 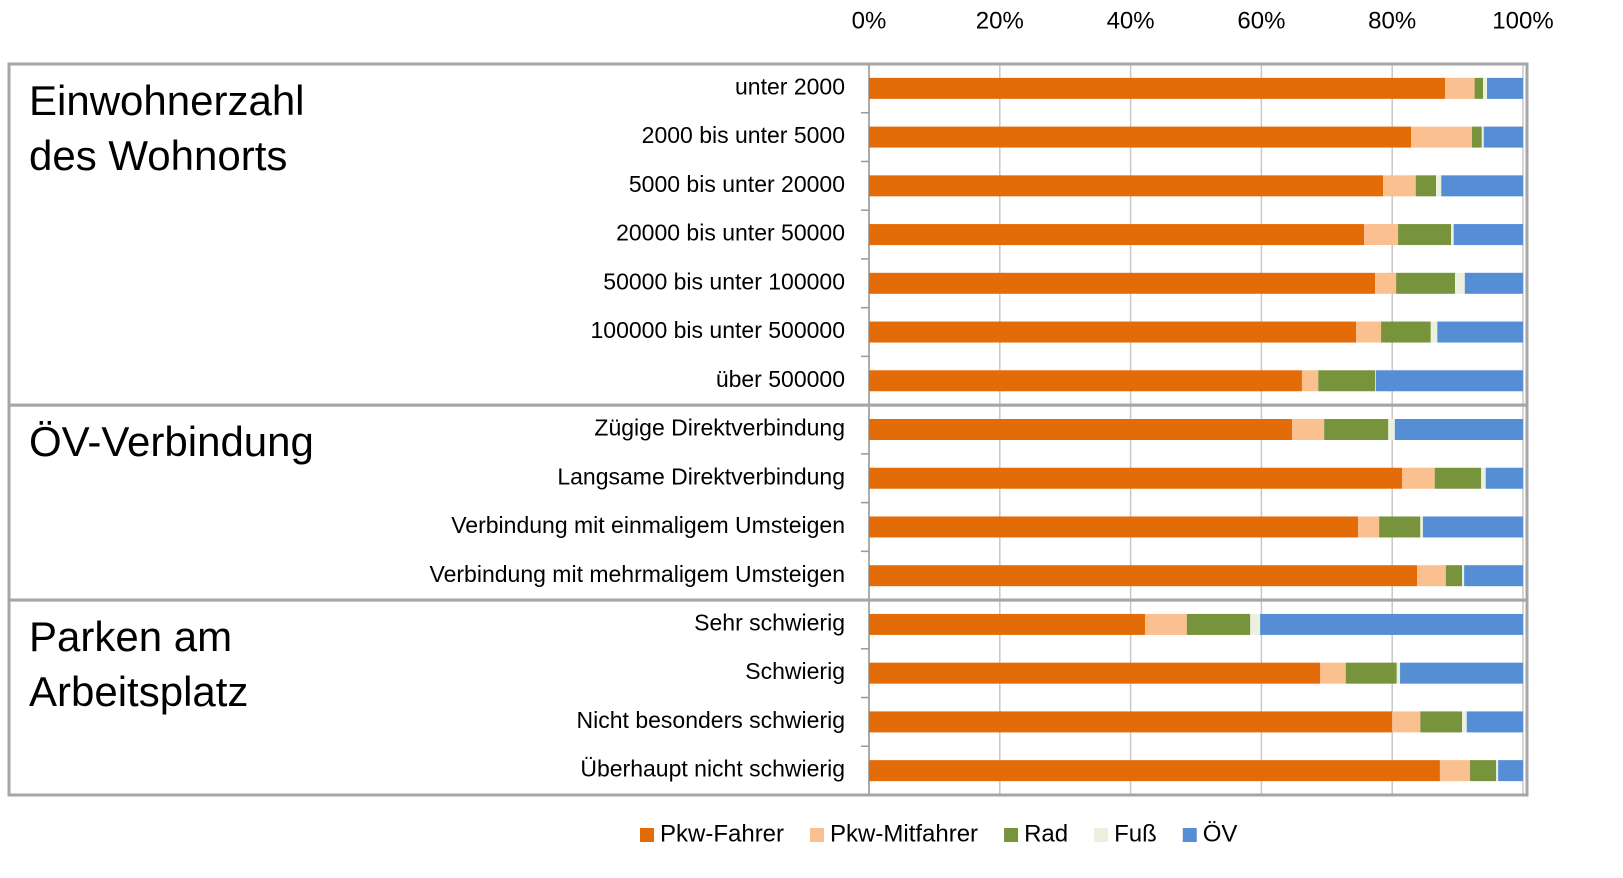 I want to click on y-tick-label: Sehr schwierig, so click(x=769, y=623).